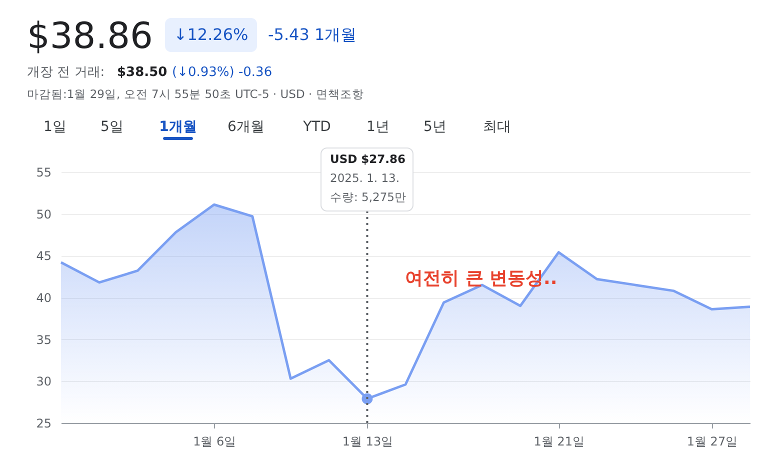 This screenshot has width=773, height=464. Describe the element at coordinates (66, 72) in the screenshot. I see `text: 개장 전 거래:` at that location.